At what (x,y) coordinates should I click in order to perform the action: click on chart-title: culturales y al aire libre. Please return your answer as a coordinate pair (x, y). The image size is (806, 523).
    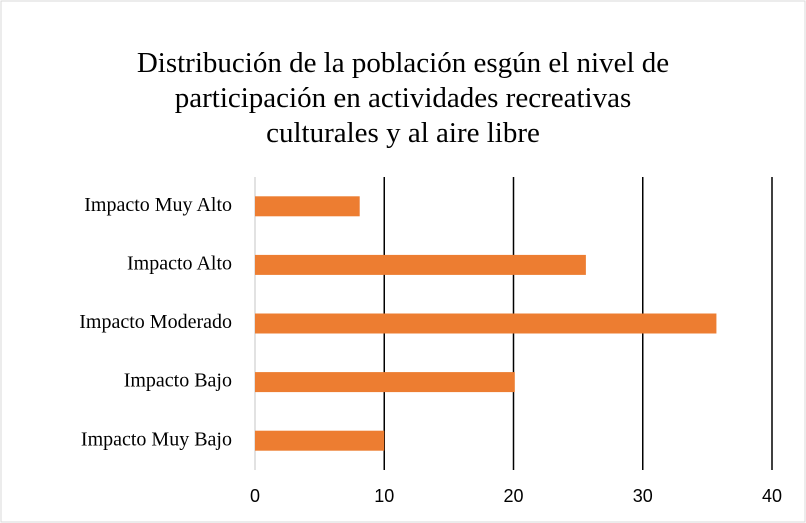
    Looking at the image, I should click on (403, 133).